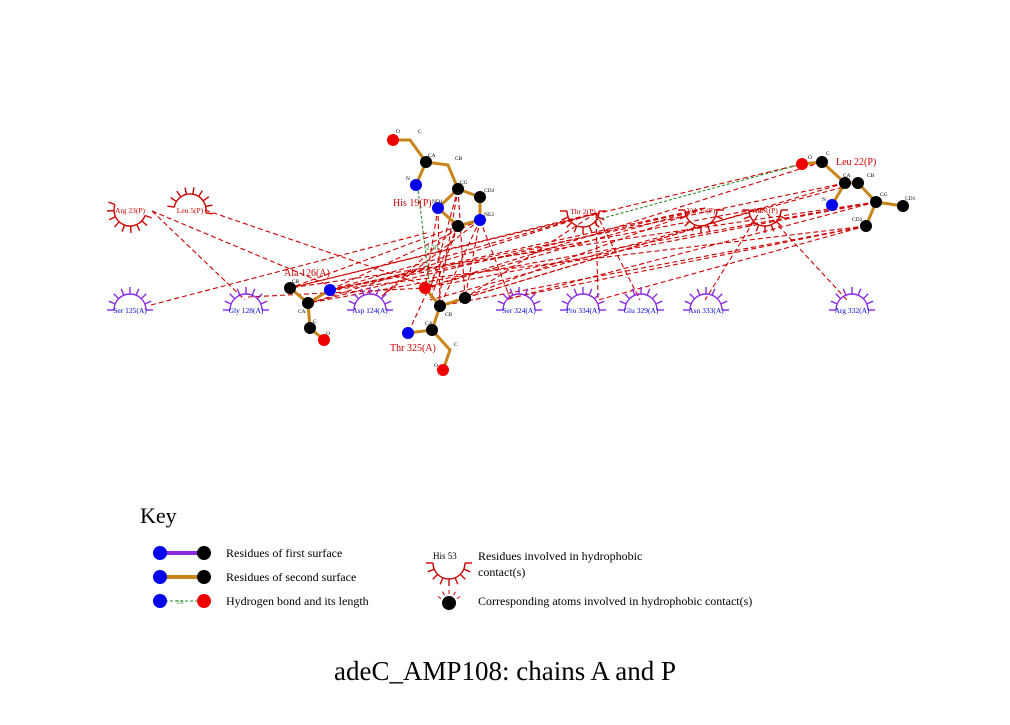 The image size is (1010, 725). Describe the element at coordinates (370, 310) in the screenshot. I see `hydrophobic-asp124-label: Asp 124(A)` at that location.